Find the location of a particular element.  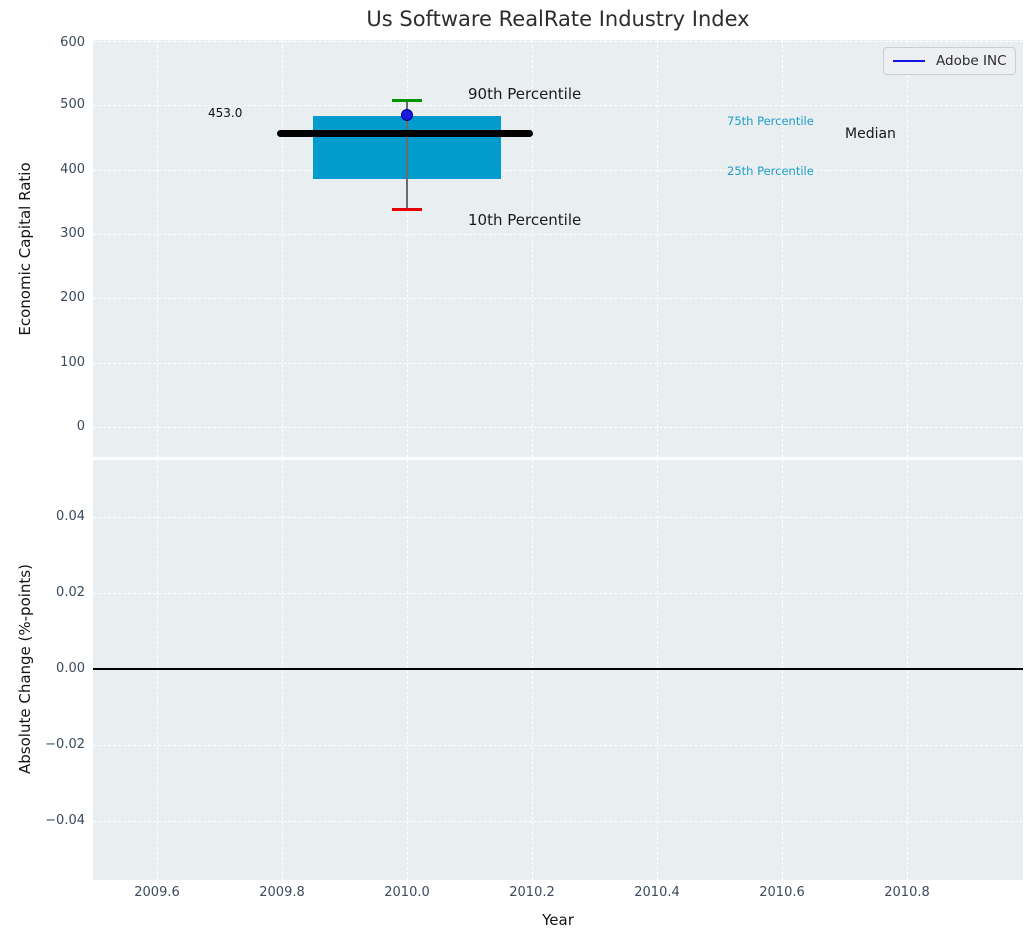

x-tick-label: 2010.4 is located at coordinates (657, 892).